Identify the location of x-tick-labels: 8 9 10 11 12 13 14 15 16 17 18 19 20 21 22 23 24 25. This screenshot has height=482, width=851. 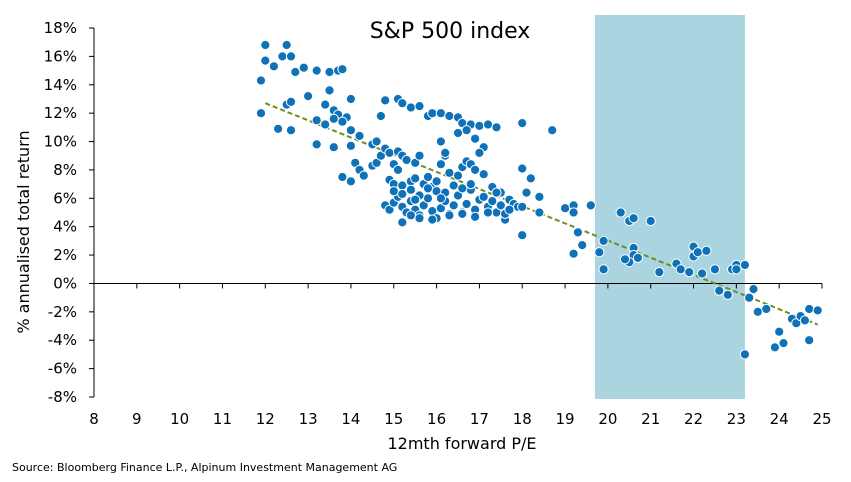
(460, 419).